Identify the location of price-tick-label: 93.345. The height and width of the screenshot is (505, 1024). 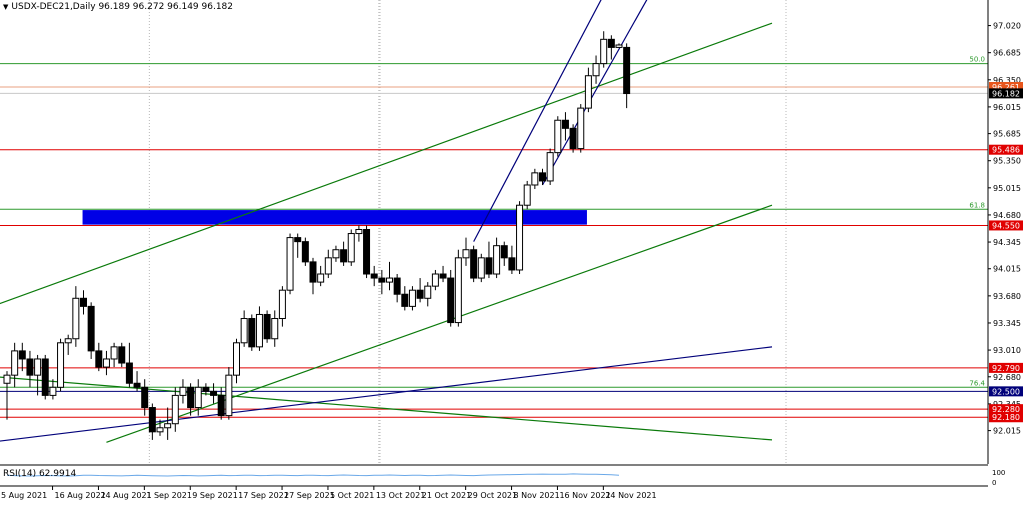
(1007, 323).